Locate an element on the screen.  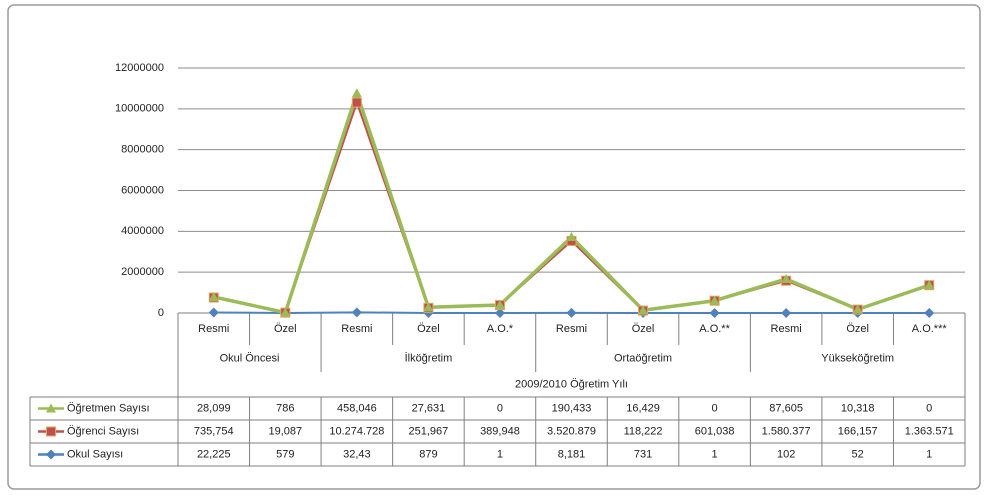
table-cell: 1.363.571 is located at coordinates (929, 431).